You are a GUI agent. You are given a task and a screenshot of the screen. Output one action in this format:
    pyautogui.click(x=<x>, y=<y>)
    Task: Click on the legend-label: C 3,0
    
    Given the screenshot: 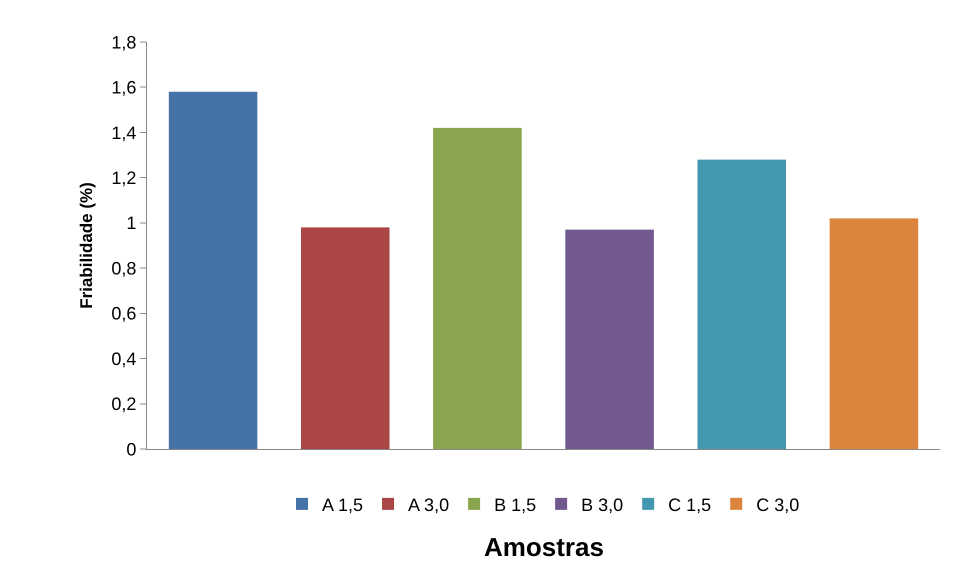 What is the action you would take?
    pyautogui.click(x=778, y=504)
    